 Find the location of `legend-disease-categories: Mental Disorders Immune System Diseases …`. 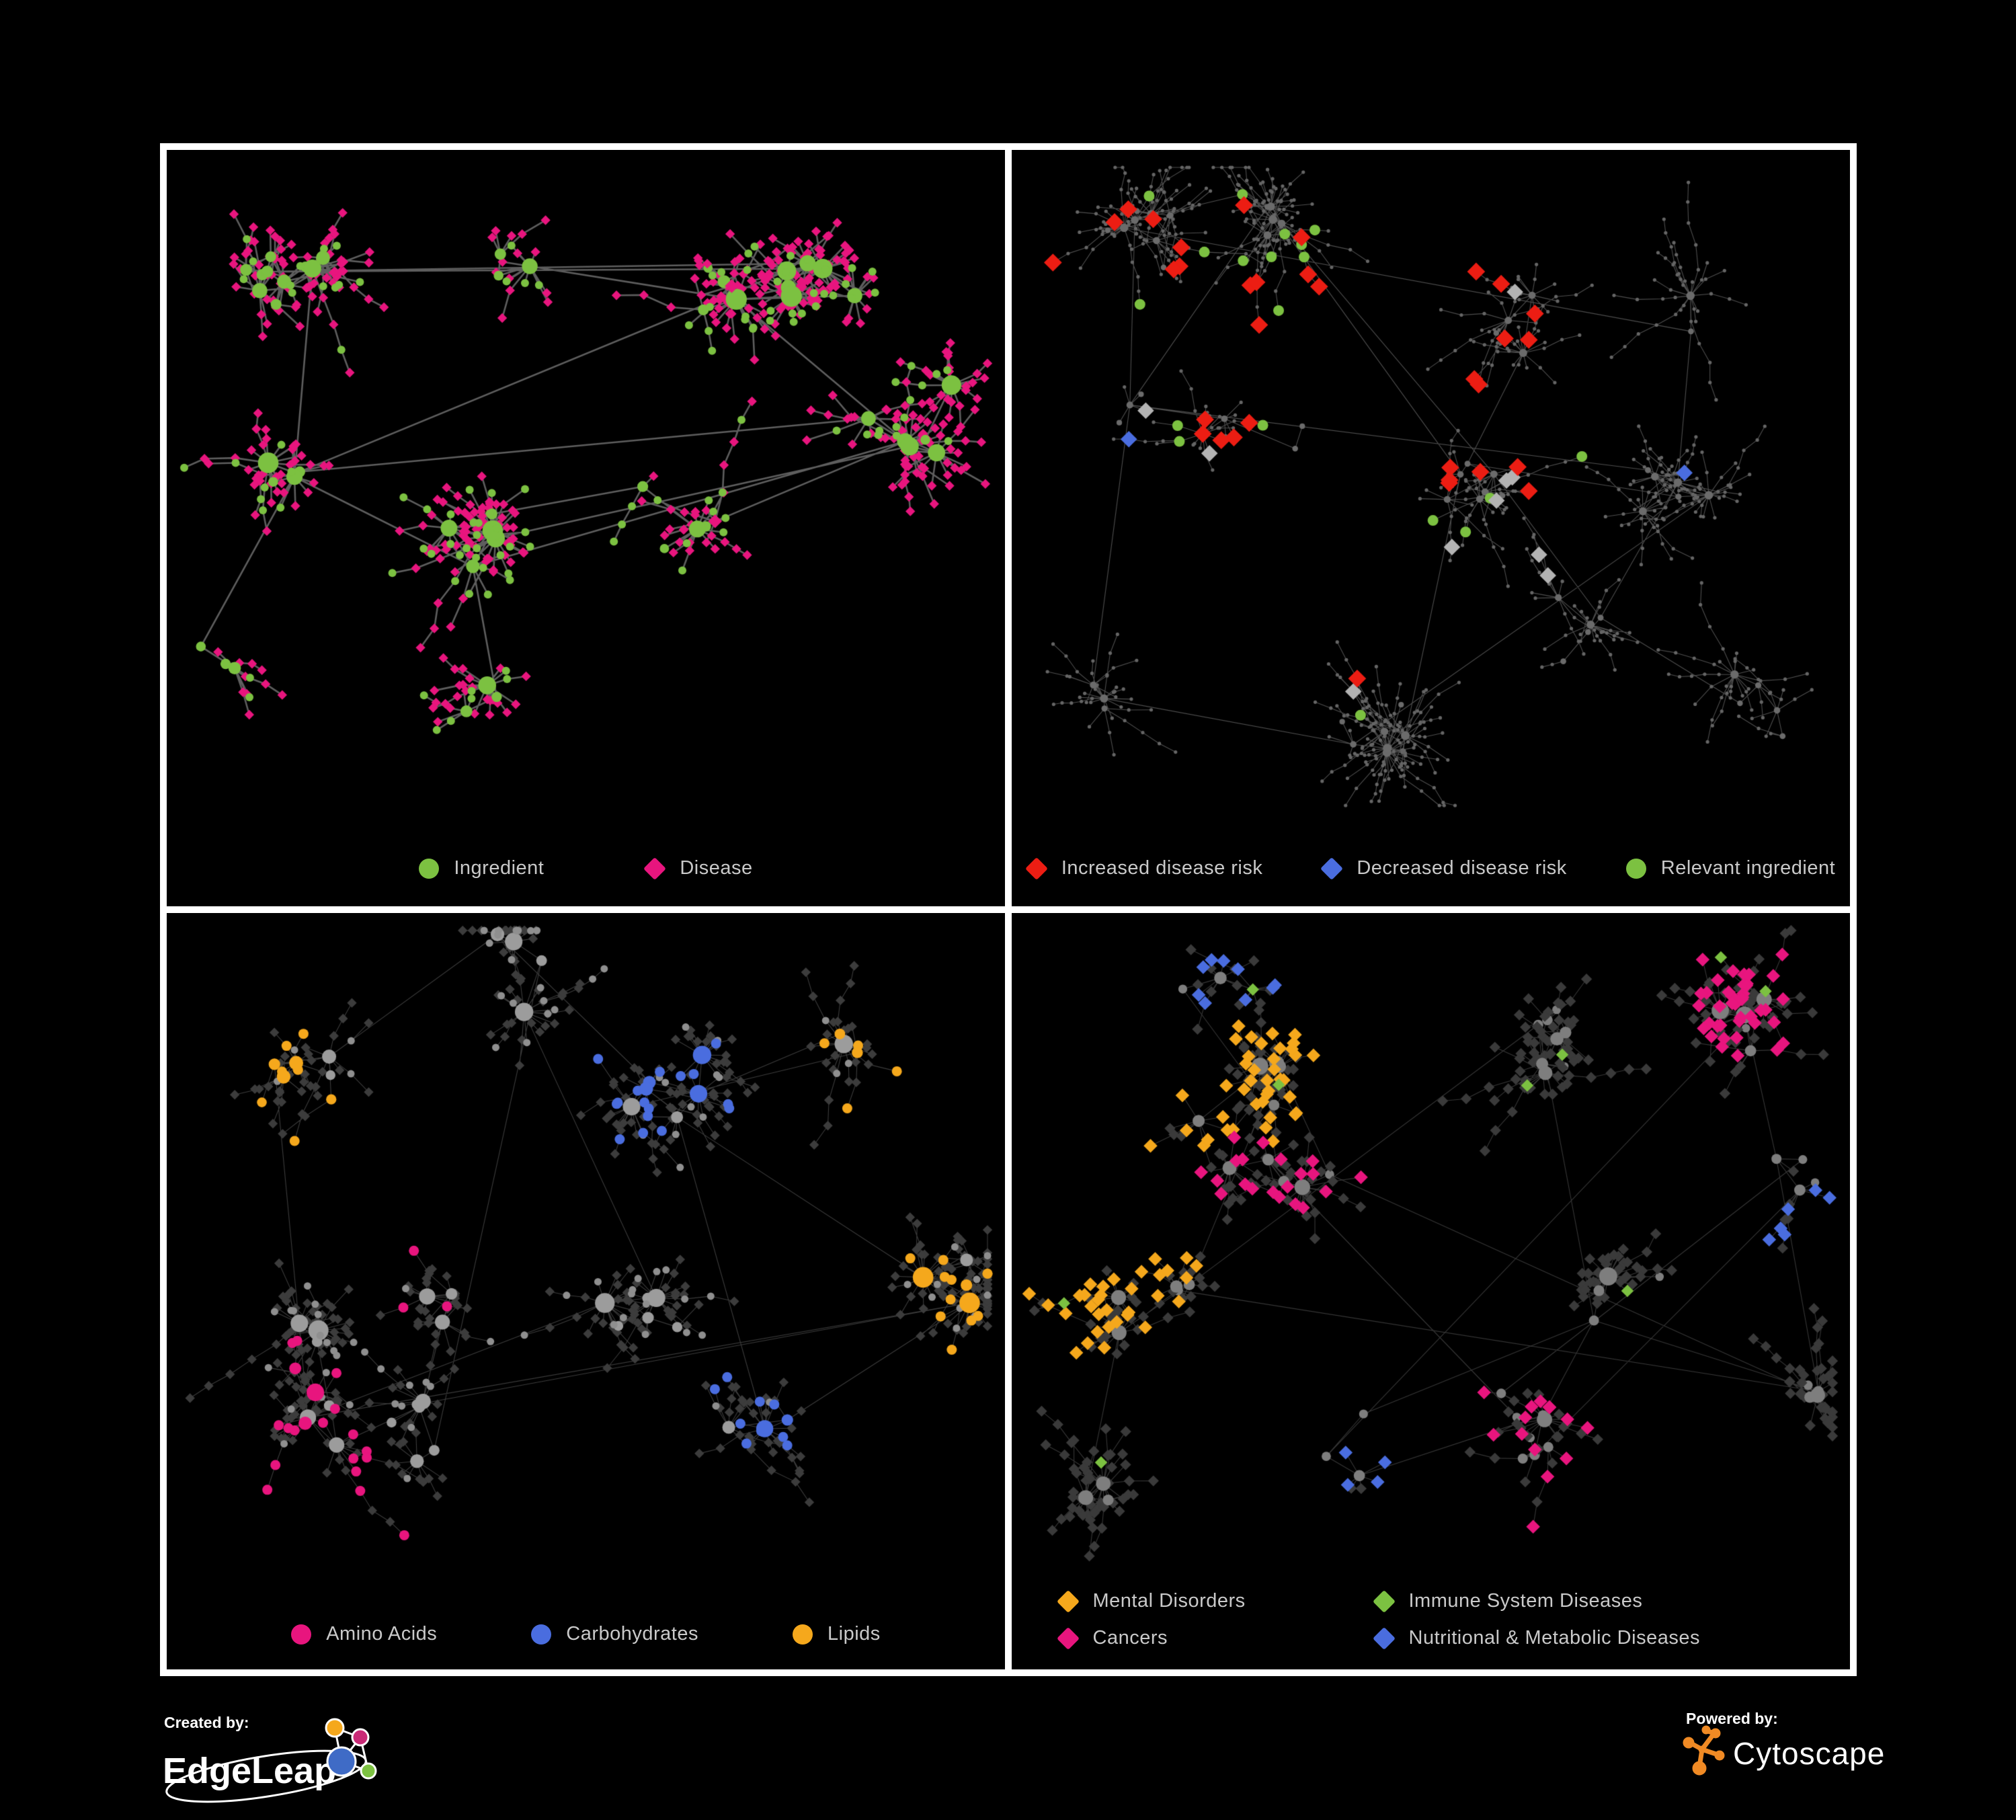

legend-disease-categories: Mental Disorders Immune System Diseases … is located at coordinates (1431, 1619).